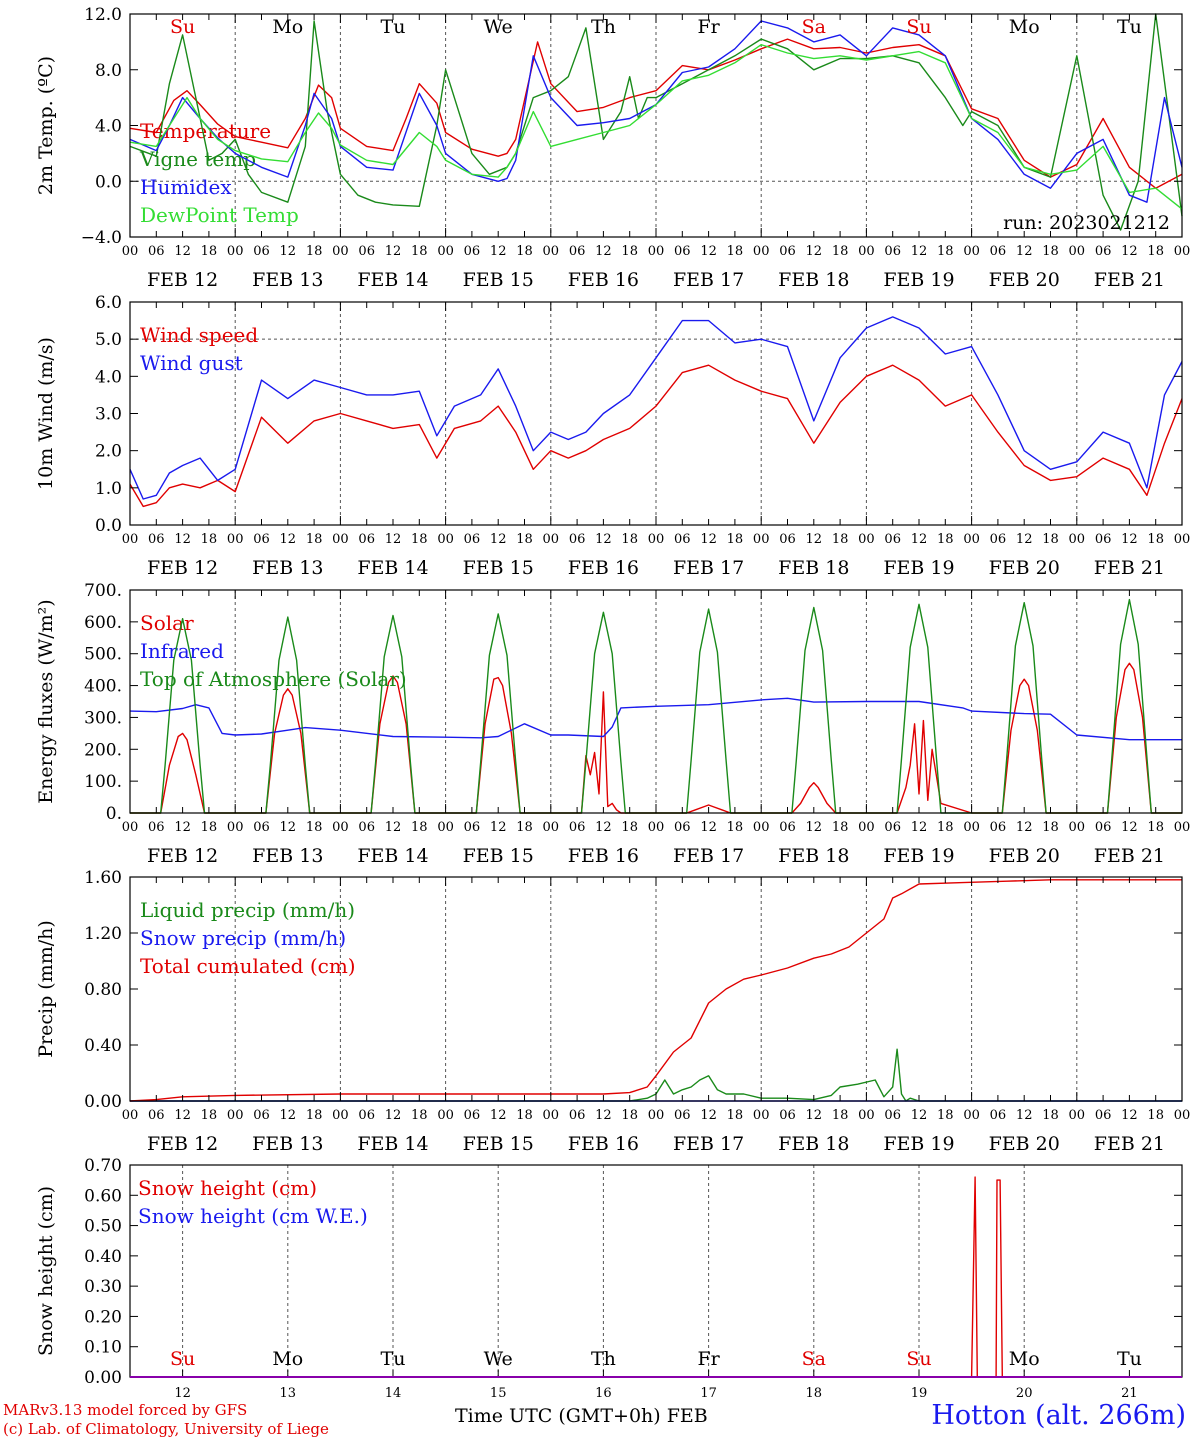 Image resolution: width=1194 pixels, height=1440 pixels. Describe the element at coordinates (103, 878) in the screenshot. I see `y-tick-label: 1.60` at that location.